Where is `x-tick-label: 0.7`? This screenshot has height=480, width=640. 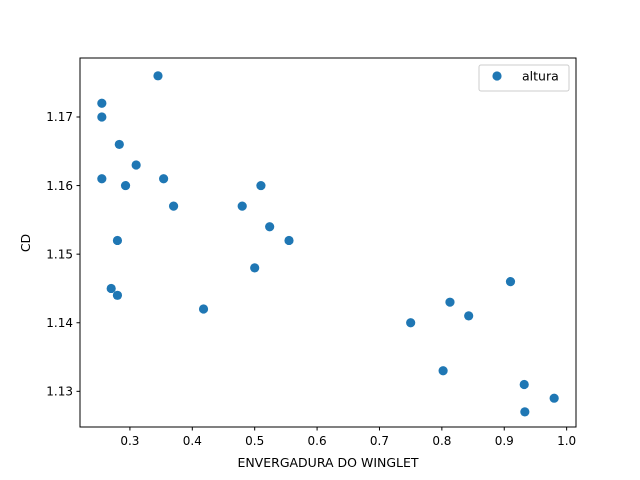
x-tick-label: 0.7 is located at coordinates (379, 441).